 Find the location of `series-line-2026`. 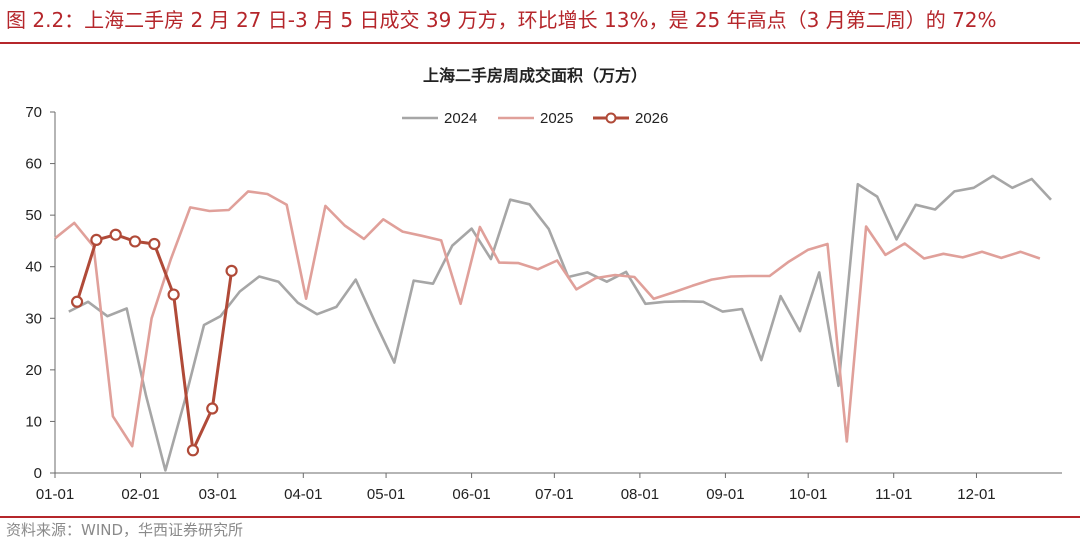

series-line-2026 is located at coordinates (154, 342).